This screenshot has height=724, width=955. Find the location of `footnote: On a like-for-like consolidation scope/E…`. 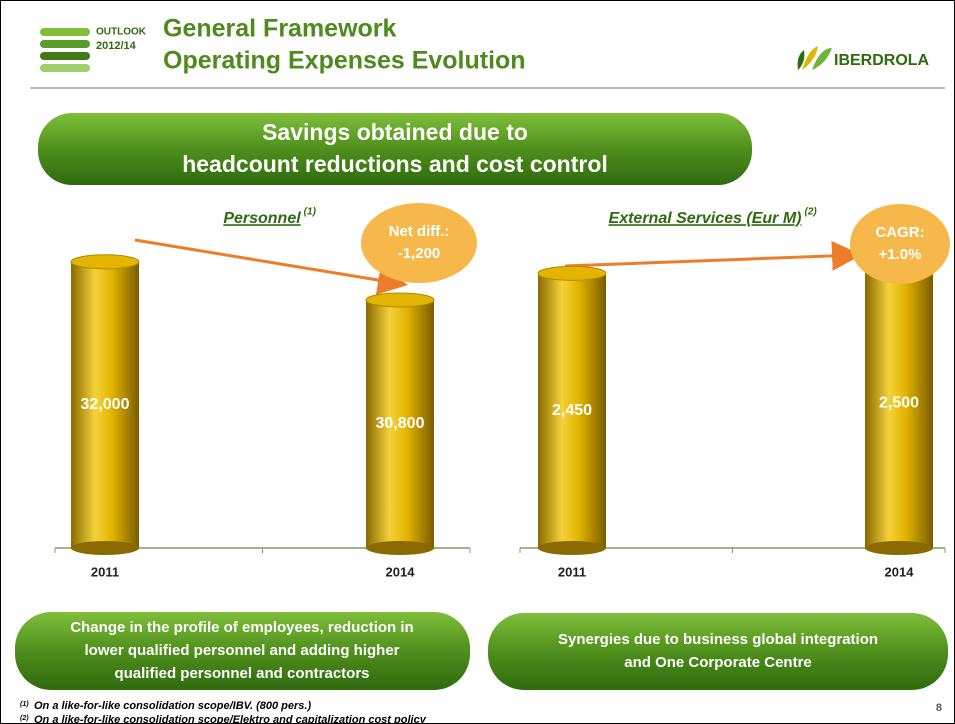

footnote: On a like-for-like consolidation scope/E… is located at coordinates (230, 719).